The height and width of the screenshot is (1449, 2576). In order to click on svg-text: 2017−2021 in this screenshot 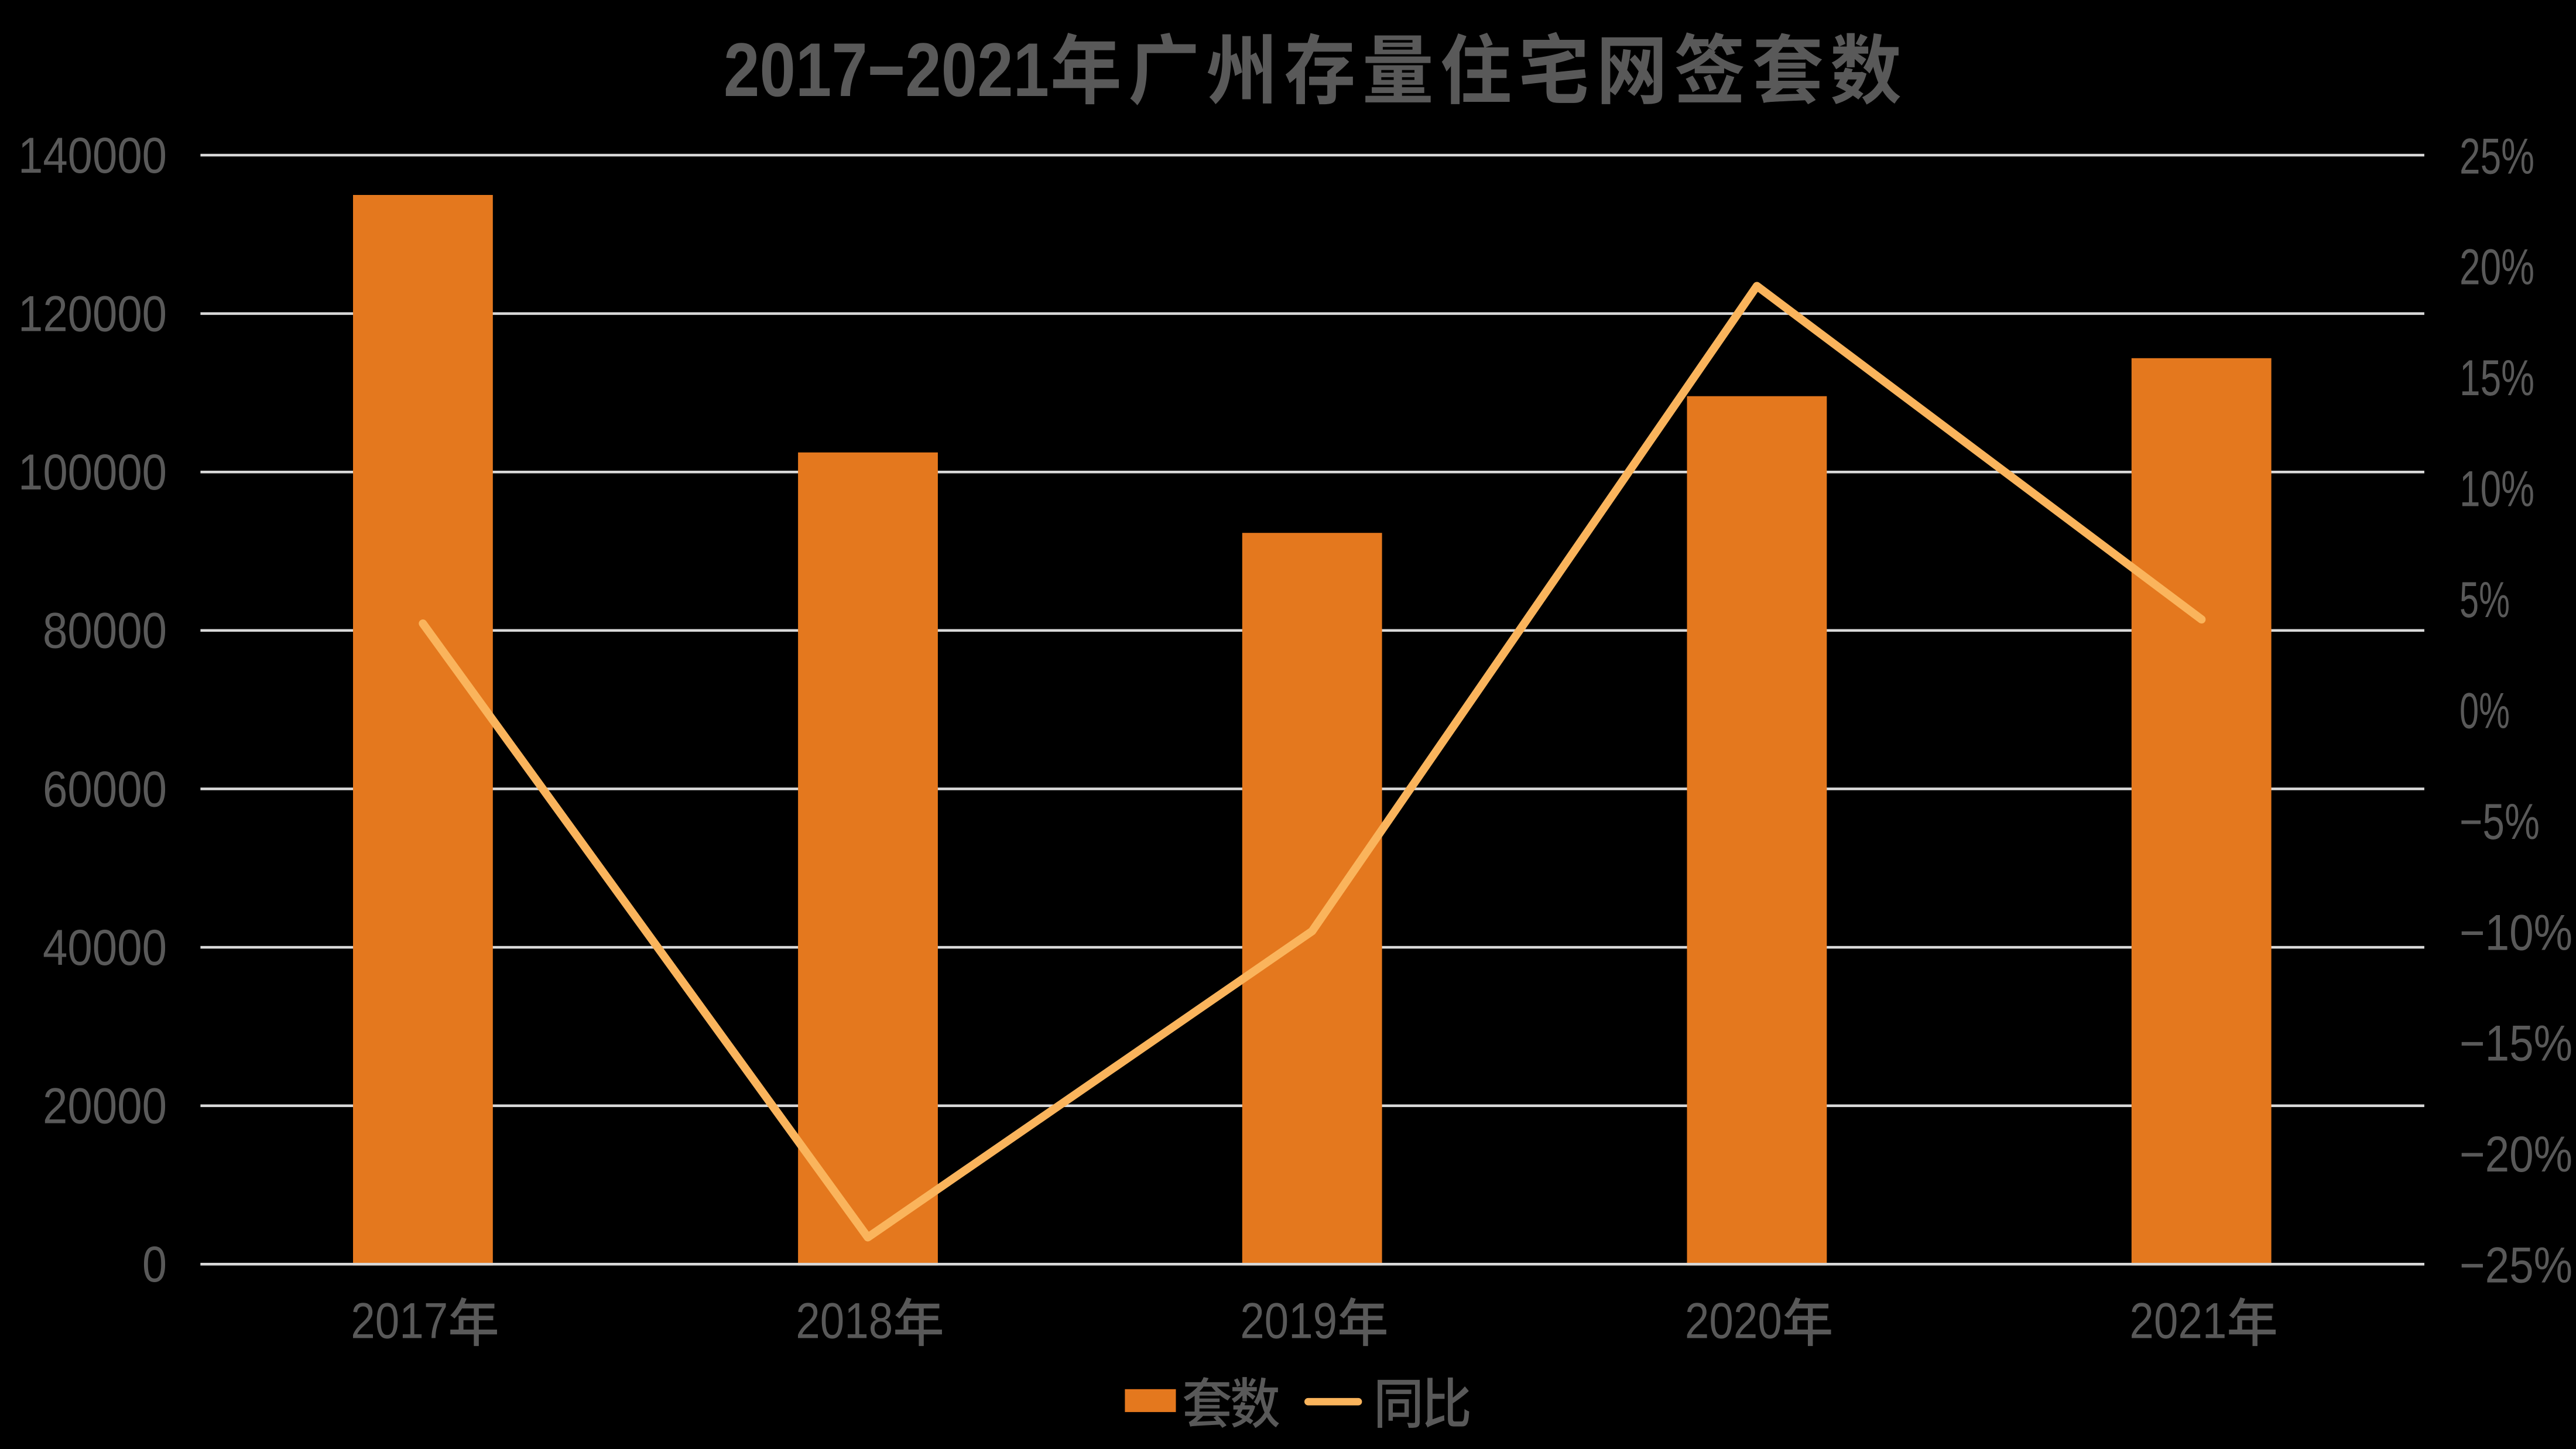, I will do `click(886, 69)`.